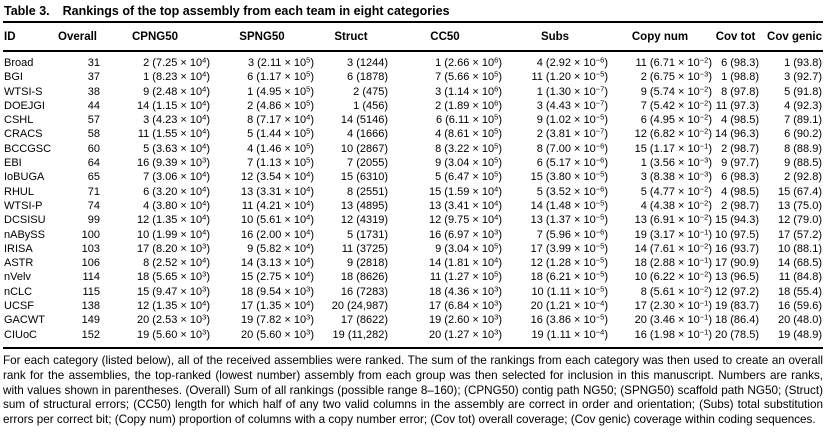 The image size is (826, 441). Describe the element at coordinates (173, 334) in the screenshot. I see `rank-value-cell: 19 (5.60 × 103)` at that location.